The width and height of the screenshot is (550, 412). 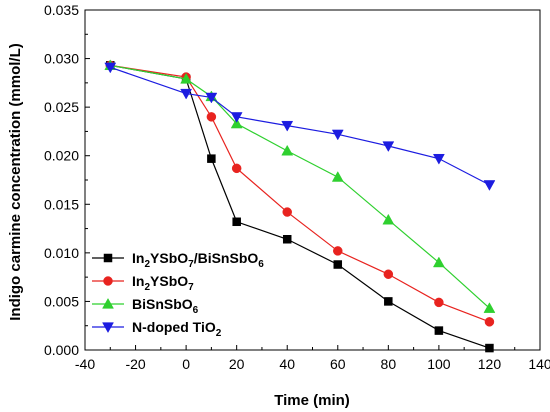 I want to click on y-axis-title: Indigo carmine concentration (mmol/L), so click(x=15, y=182).